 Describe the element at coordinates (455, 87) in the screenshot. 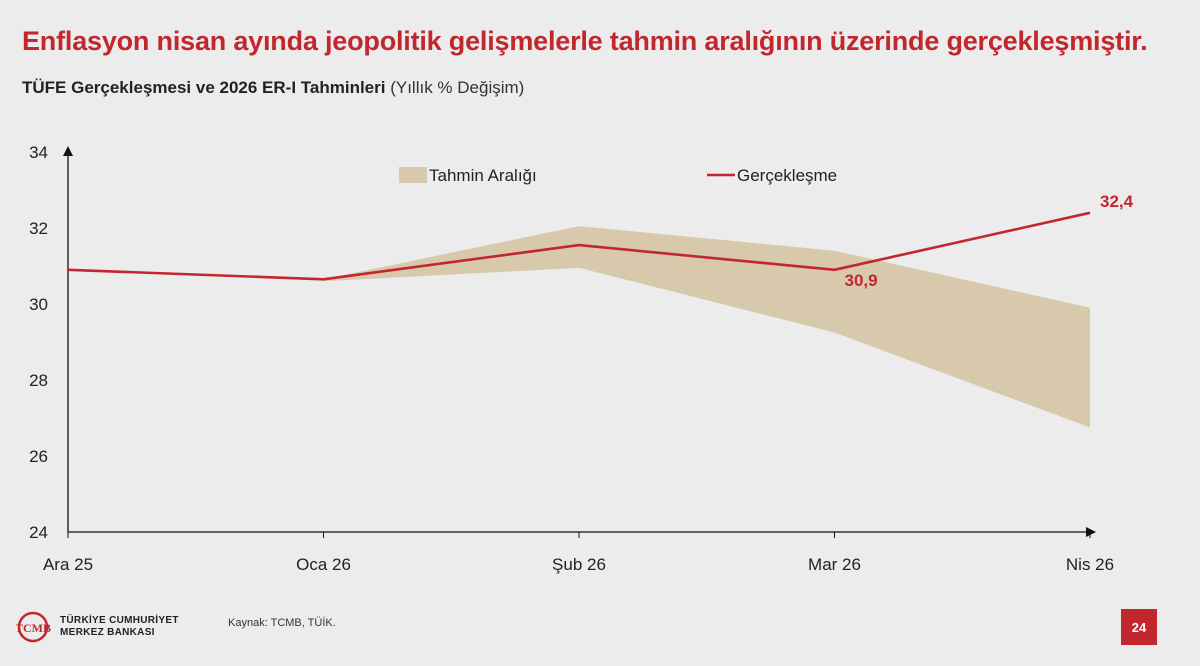

I see `chart-subtitle-unit: (Yıllık % Değişim)` at that location.